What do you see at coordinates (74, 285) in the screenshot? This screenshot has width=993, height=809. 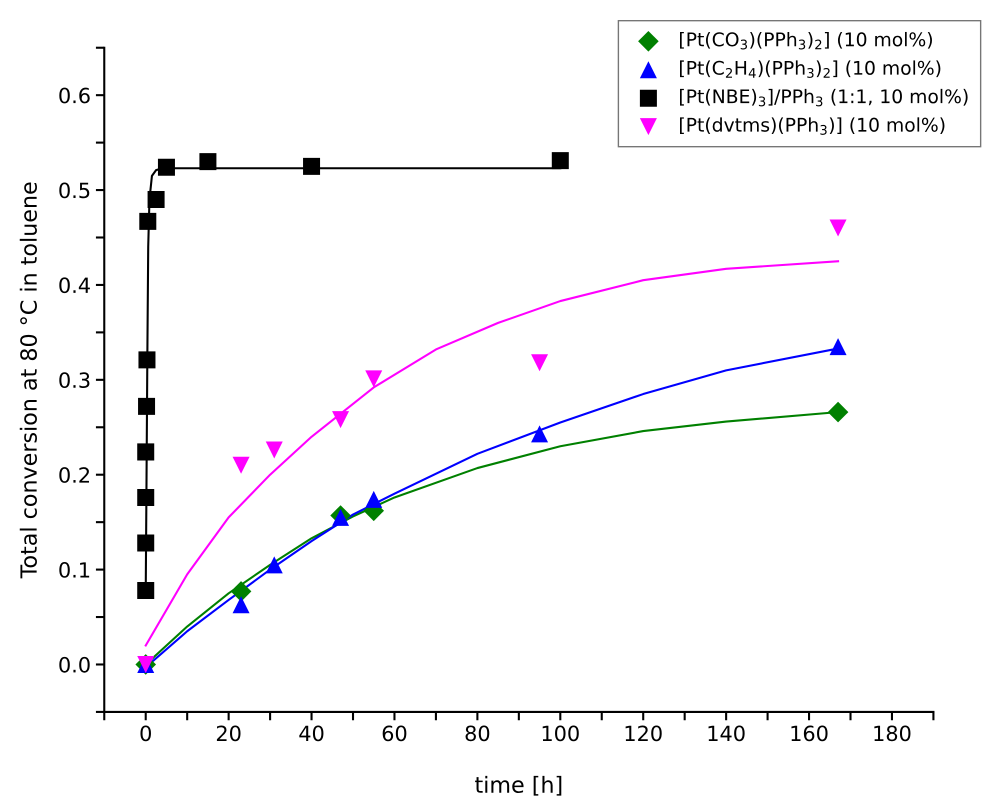 I see `y-tick-label: 0.4` at bounding box center [74, 285].